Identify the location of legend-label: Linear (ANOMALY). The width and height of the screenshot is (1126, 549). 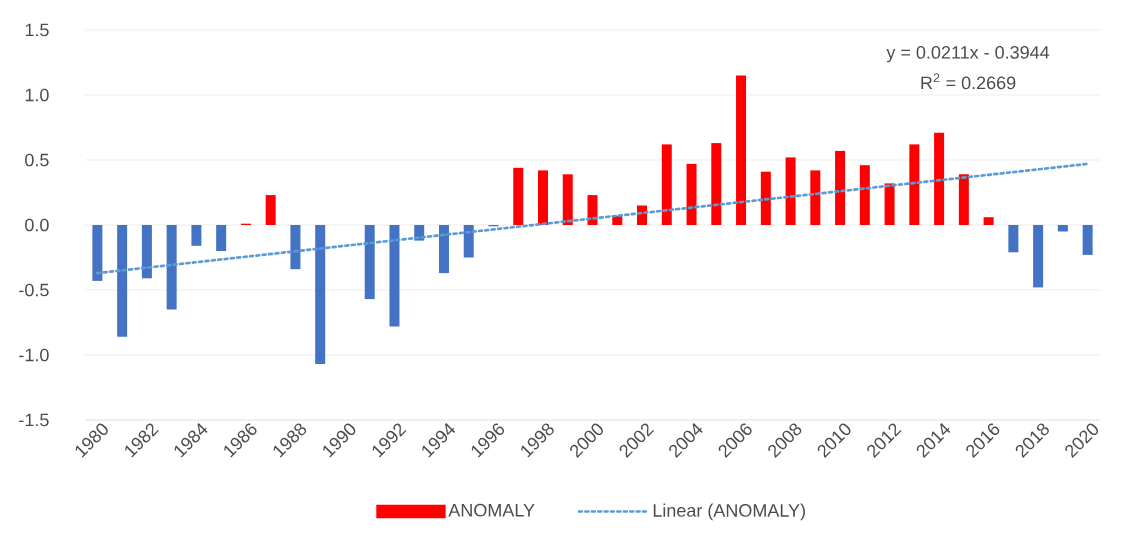
(729, 512).